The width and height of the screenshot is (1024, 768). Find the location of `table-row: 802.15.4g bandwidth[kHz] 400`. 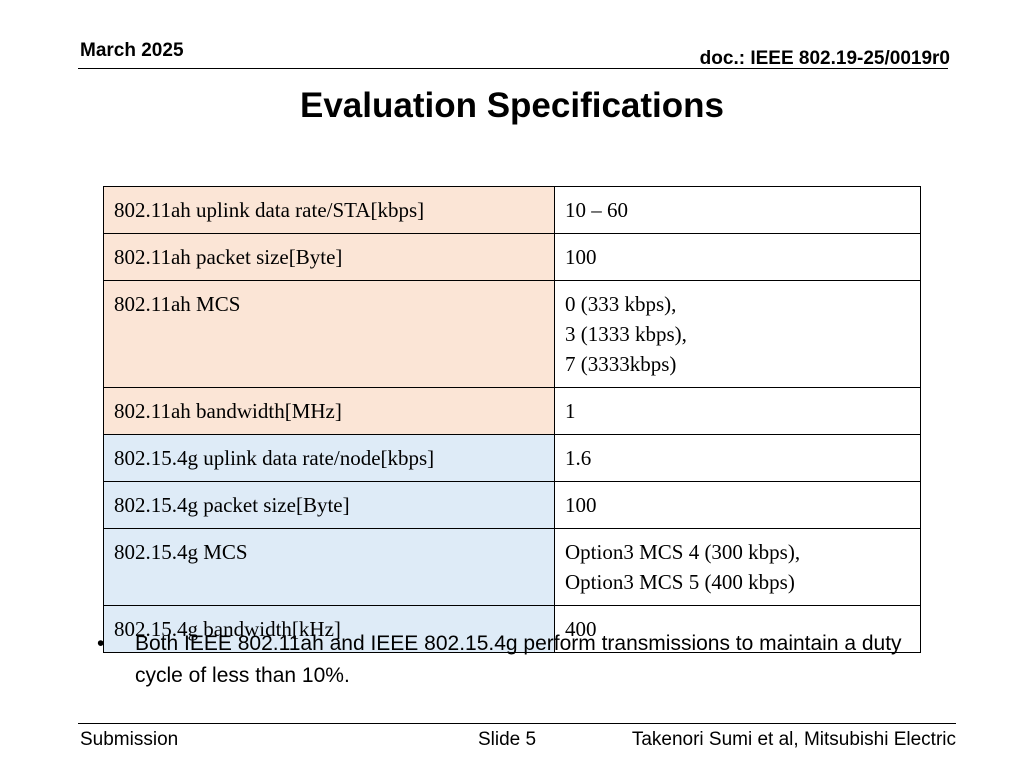

table-row: 802.15.4g bandwidth[kHz] 400 is located at coordinates (512, 629).